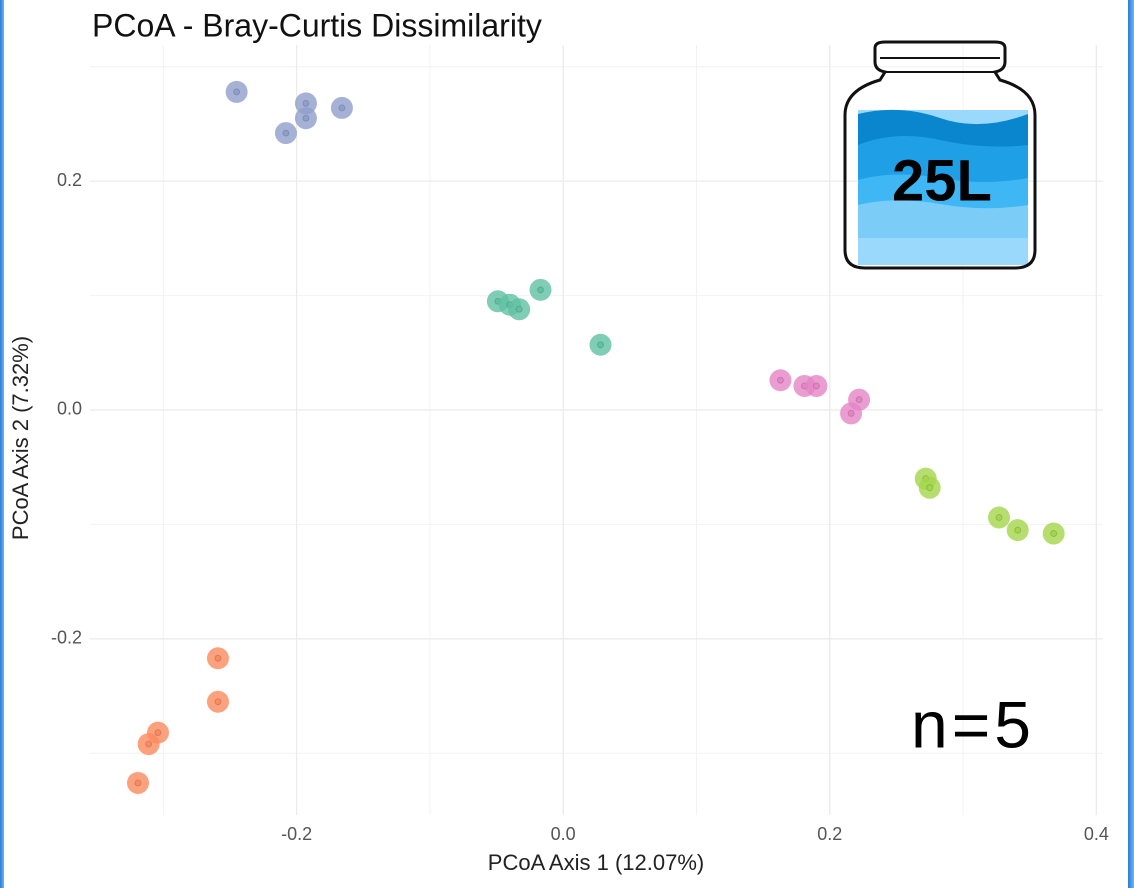 The image size is (1134, 888). Describe the element at coordinates (829, 834) in the screenshot. I see `x-tick-label: 0.2` at that location.